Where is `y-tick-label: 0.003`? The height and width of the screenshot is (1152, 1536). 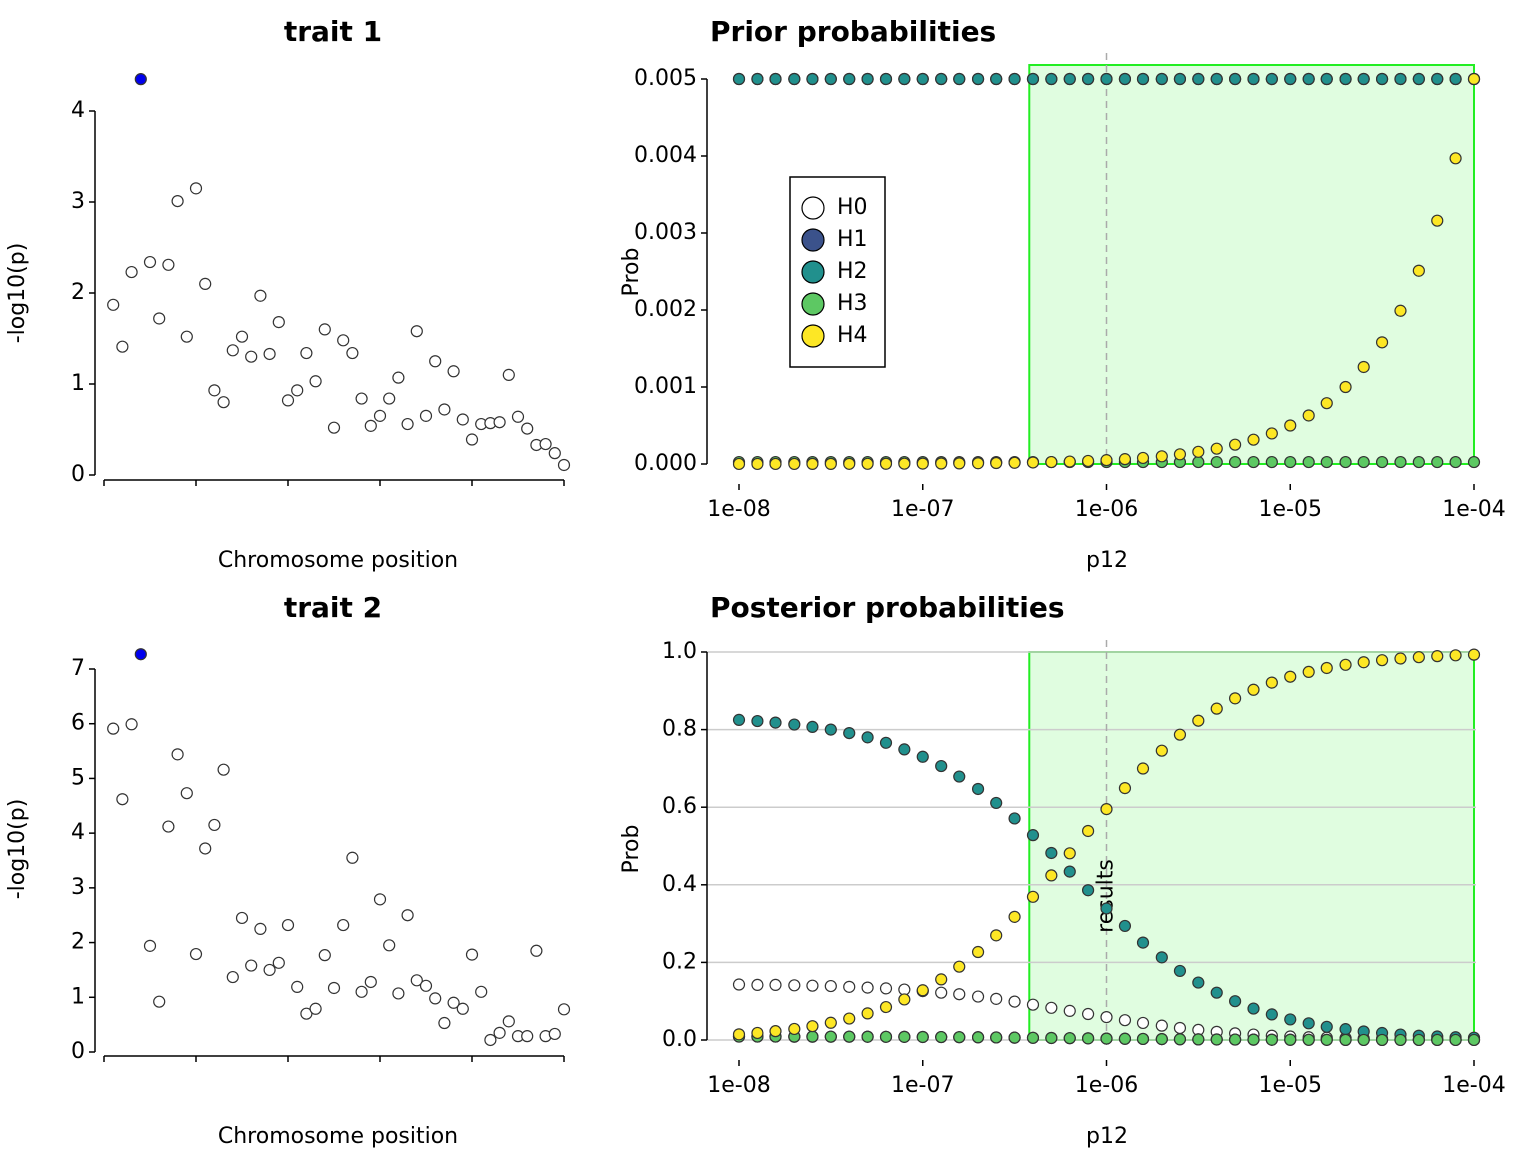 y-tick-label: 0.003 is located at coordinates (665, 232).